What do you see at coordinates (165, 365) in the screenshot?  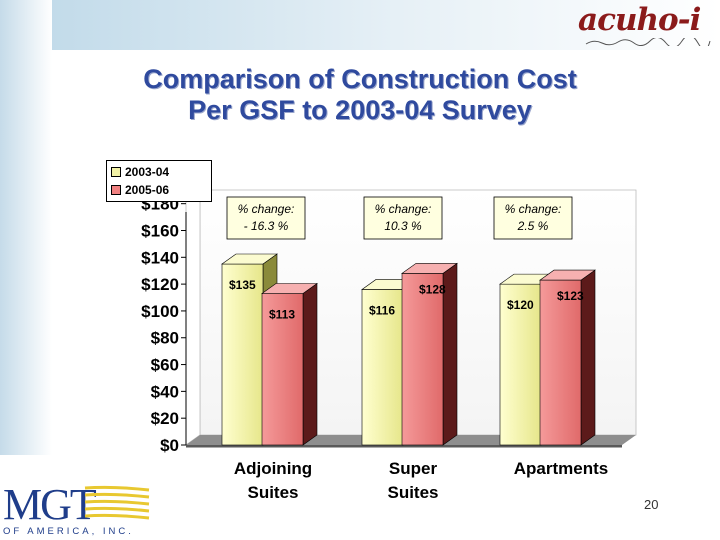 I see `y-tick-label: $60` at bounding box center [165, 365].